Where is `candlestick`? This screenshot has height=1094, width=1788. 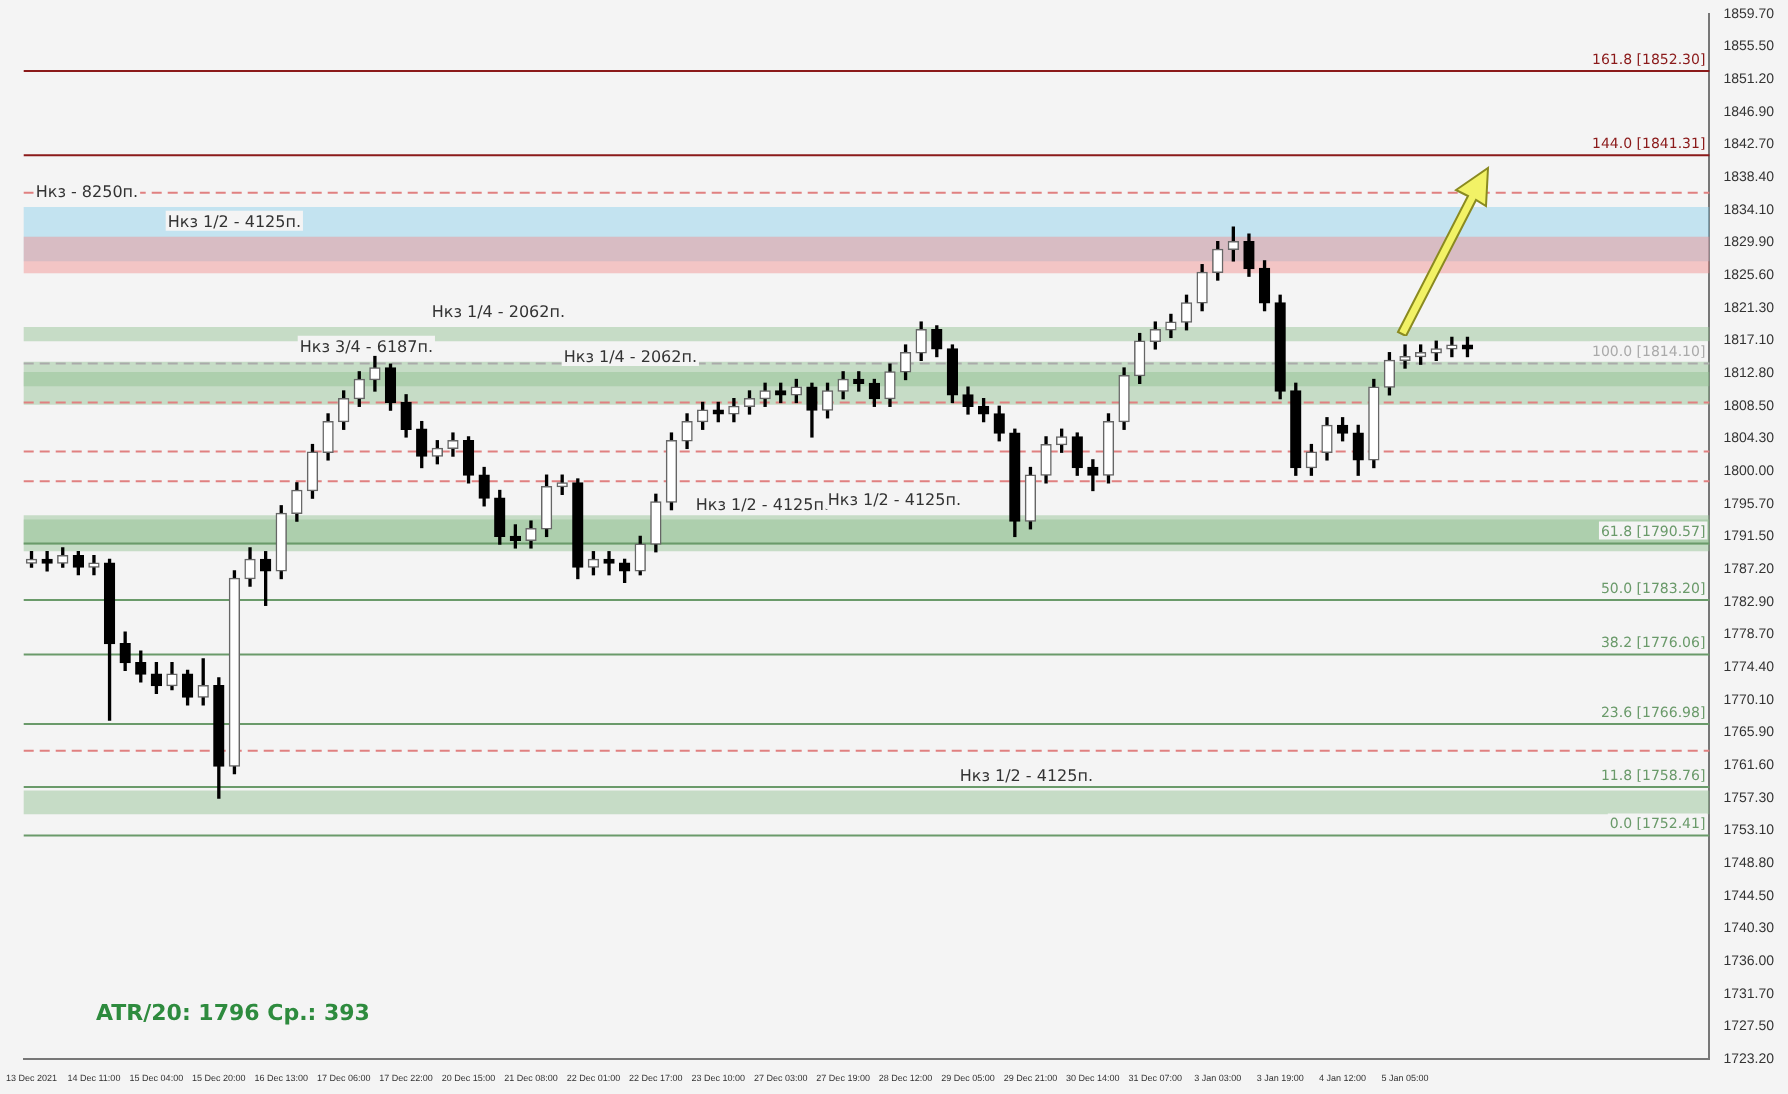 candlestick is located at coordinates (1405, 356).